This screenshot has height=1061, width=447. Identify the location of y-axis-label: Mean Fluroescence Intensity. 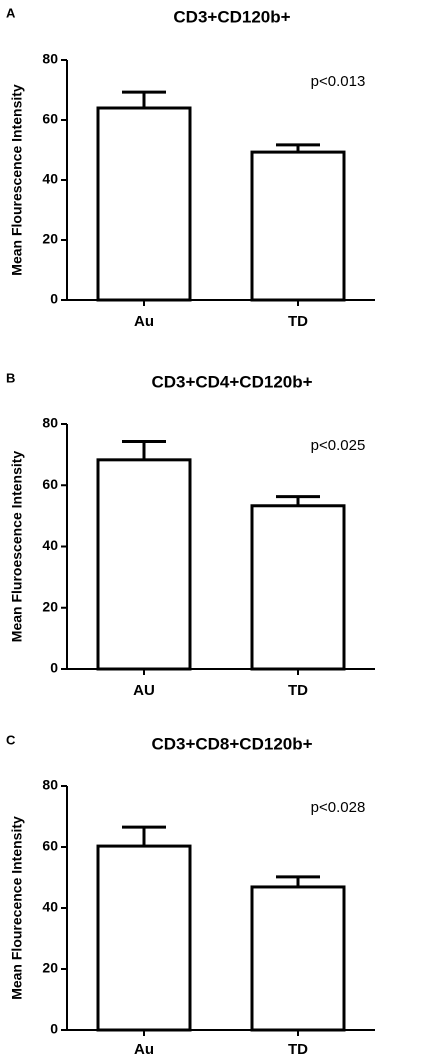
(17, 547).